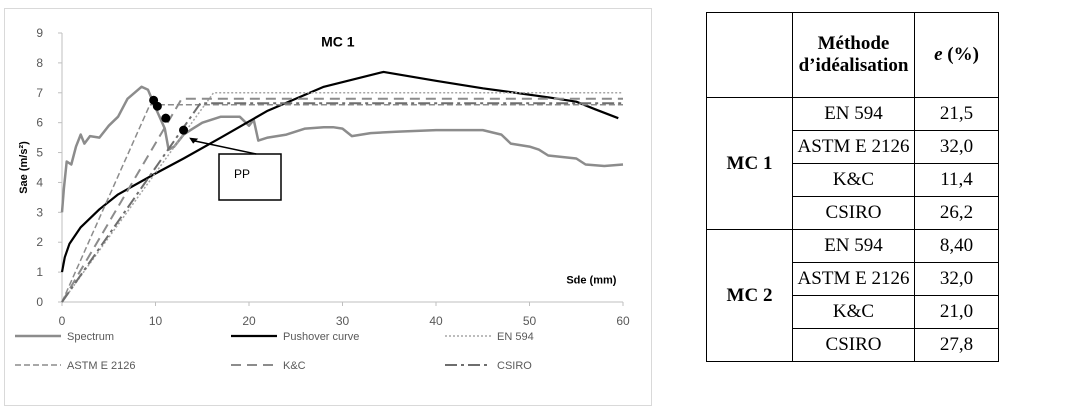 The height and width of the screenshot is (414, 1072). I want to click on table-cell-error: 21,5, so click(956, 114).